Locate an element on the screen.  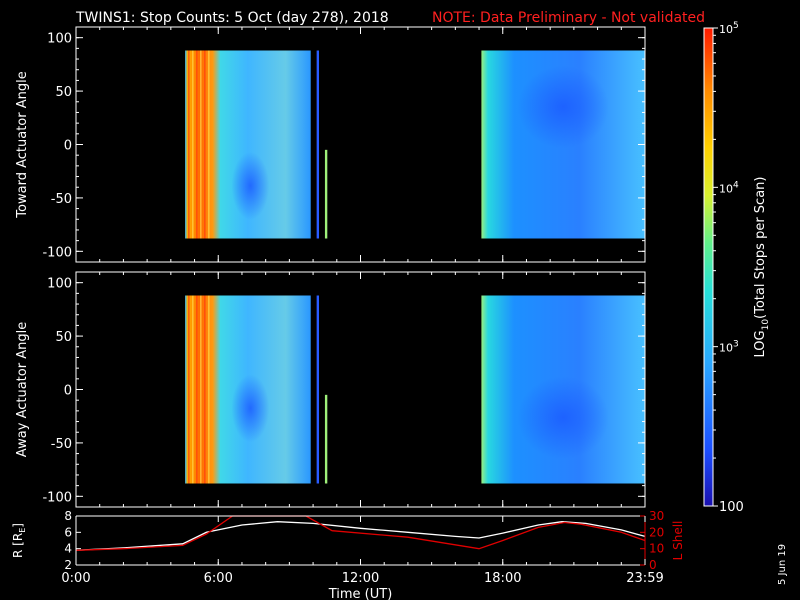
x-axis-label: Time (UT) is located at coordinates (360, 593).